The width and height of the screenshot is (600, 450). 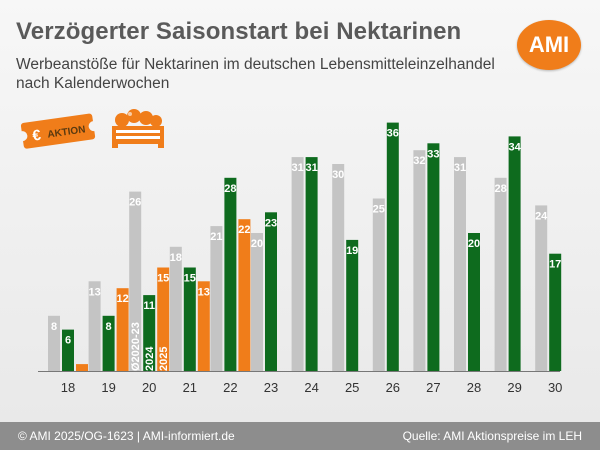 What do you see at coordinates (190, 387) in the screenshot?
I see `x-tick-label: 21` at bounding box center [190, 387].